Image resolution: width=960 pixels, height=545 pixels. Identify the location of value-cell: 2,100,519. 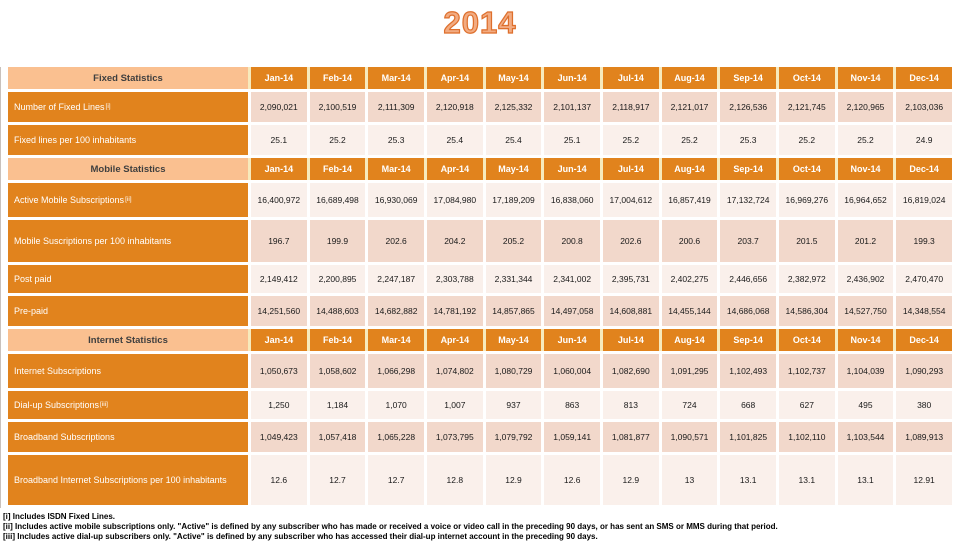
(337, 107).